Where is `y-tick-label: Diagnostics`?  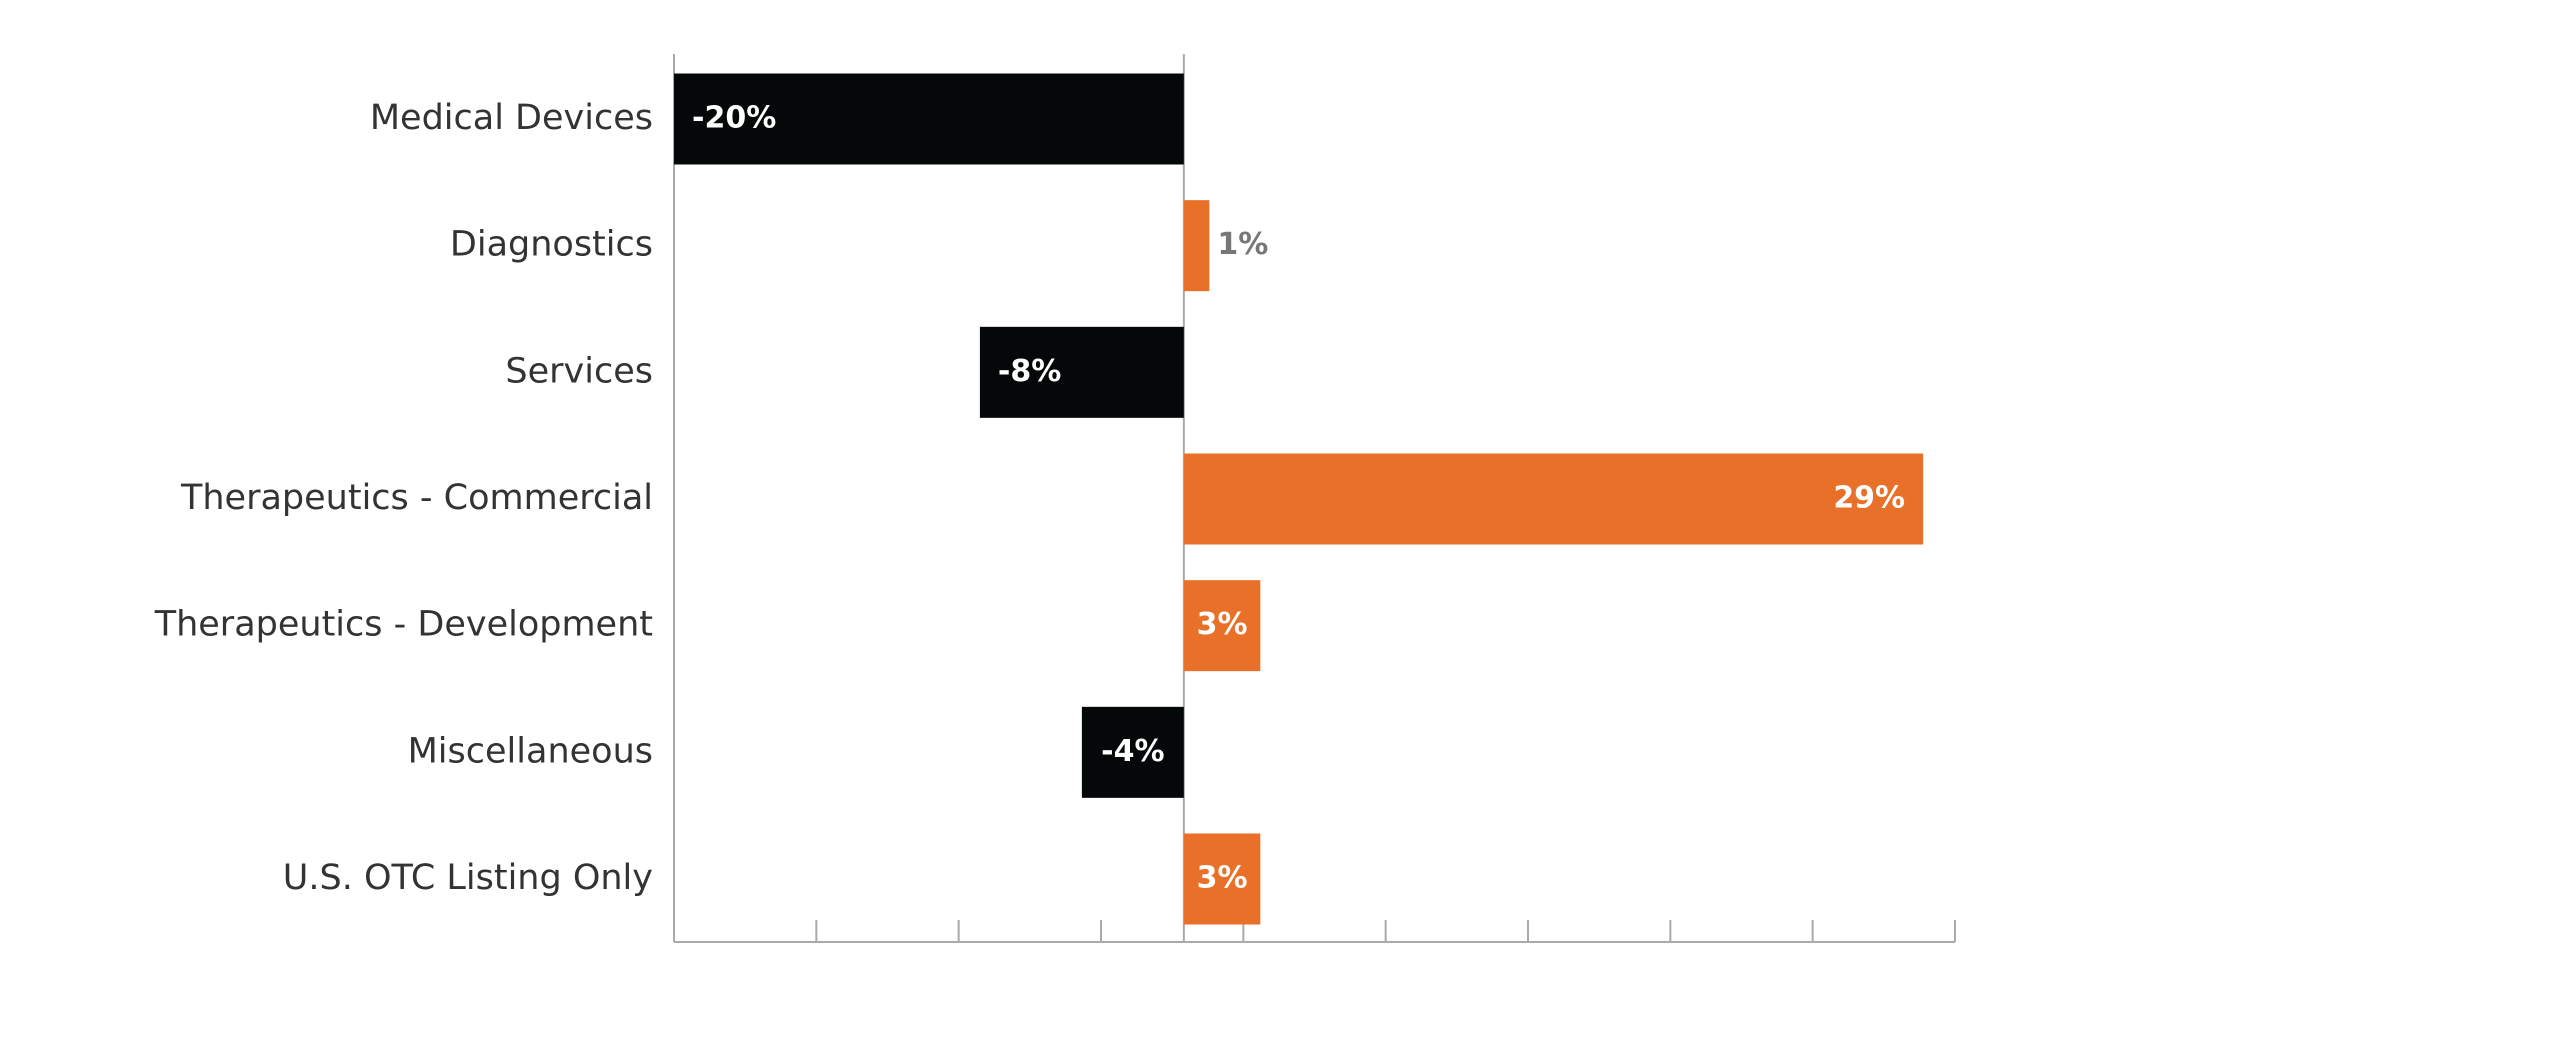 y-tick-label: Diagnostics is located at coordinates (551, 245).